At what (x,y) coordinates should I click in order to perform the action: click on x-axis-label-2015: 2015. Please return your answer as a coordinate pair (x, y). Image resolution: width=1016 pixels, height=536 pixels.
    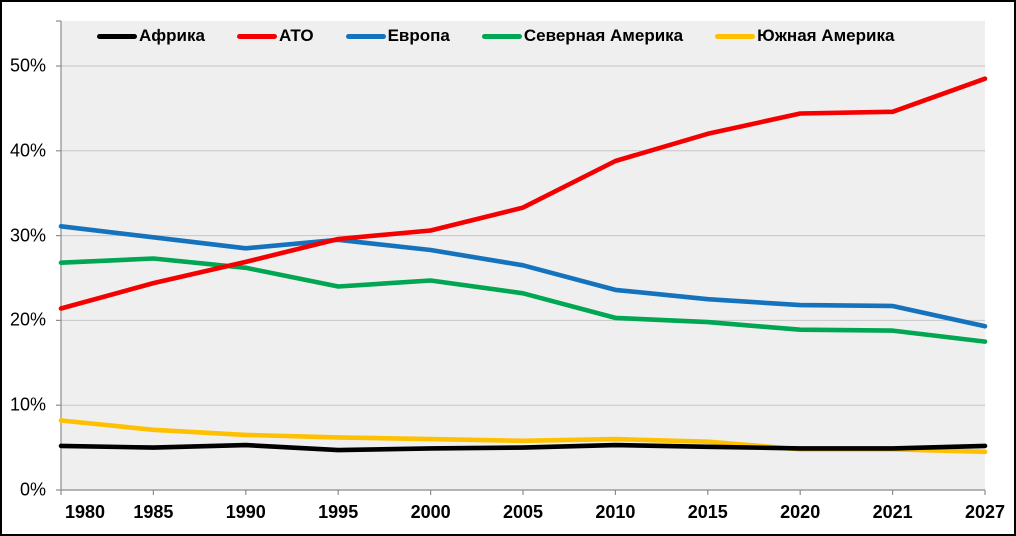
    Looking at the image, I should click on (707, 512).